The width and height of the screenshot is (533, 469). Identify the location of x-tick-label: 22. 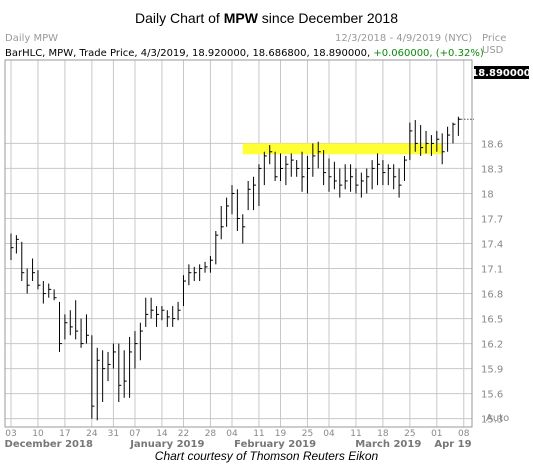
(183, 434).